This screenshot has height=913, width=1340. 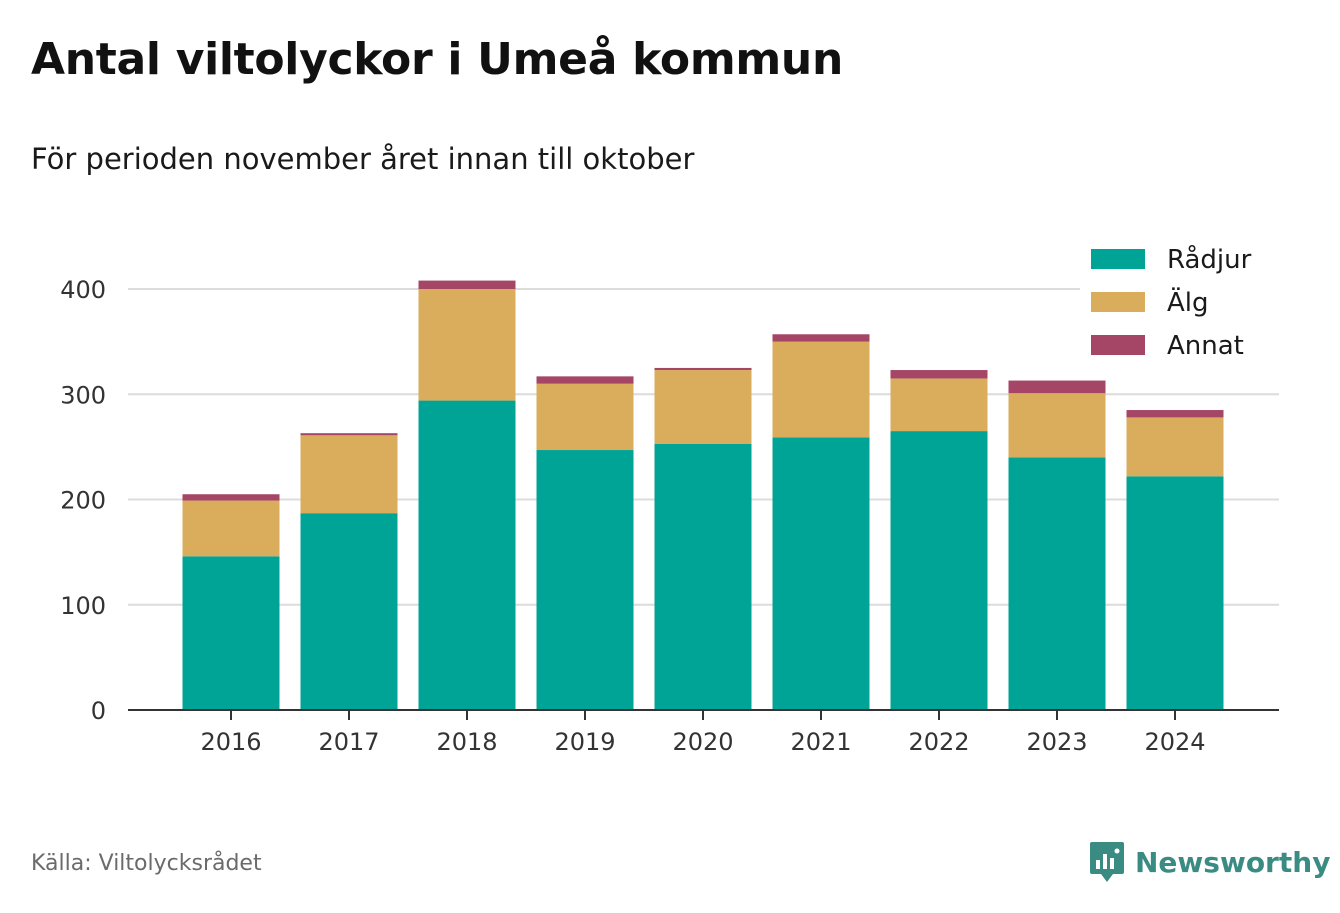 What do you see at coordinates (98, 711) in the screenshot?
I see `y-tick-label: 0` at bounding box center [98, 711].